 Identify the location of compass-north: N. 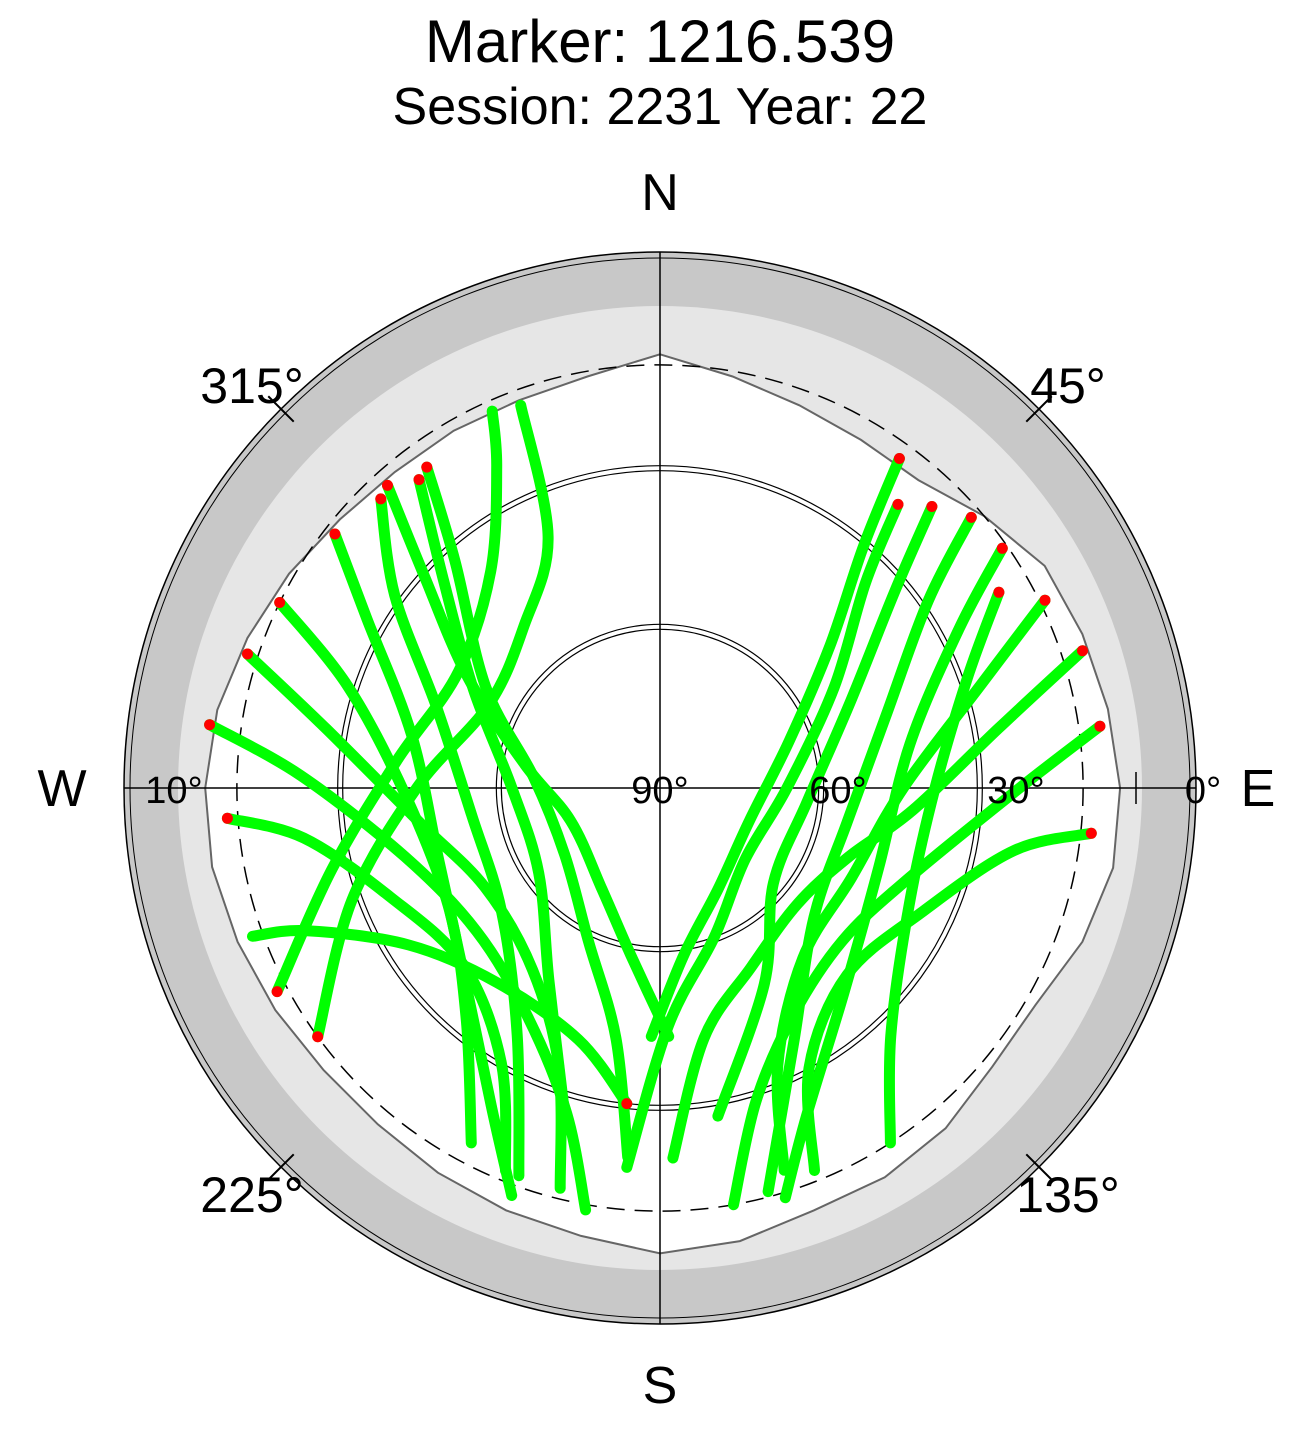
(660, 193).